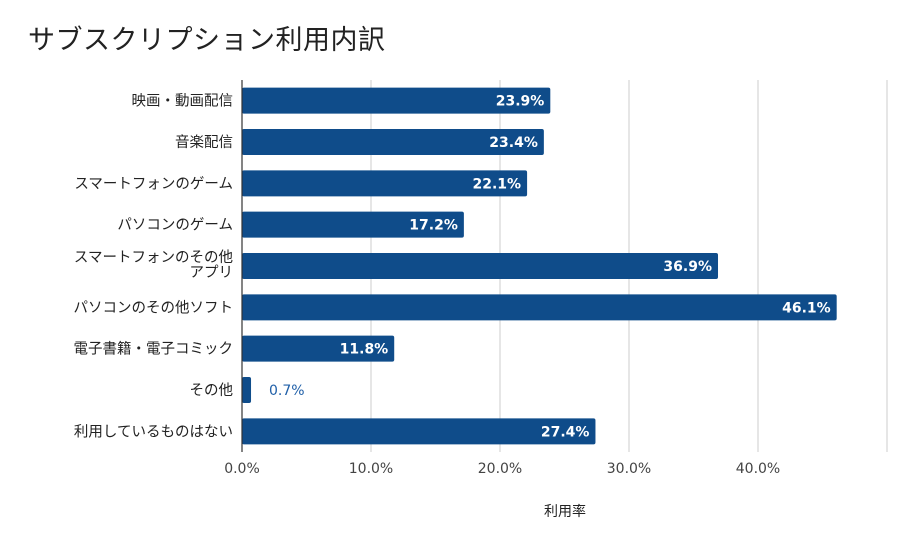  I want to click on category-label: 電子書籍・電子コミック, so click(154, 349).